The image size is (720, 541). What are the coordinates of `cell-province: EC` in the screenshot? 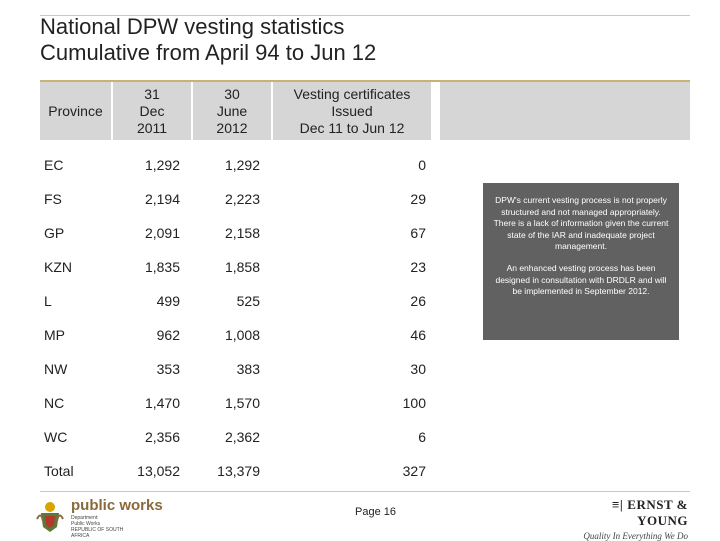 It's located at (54, 165).